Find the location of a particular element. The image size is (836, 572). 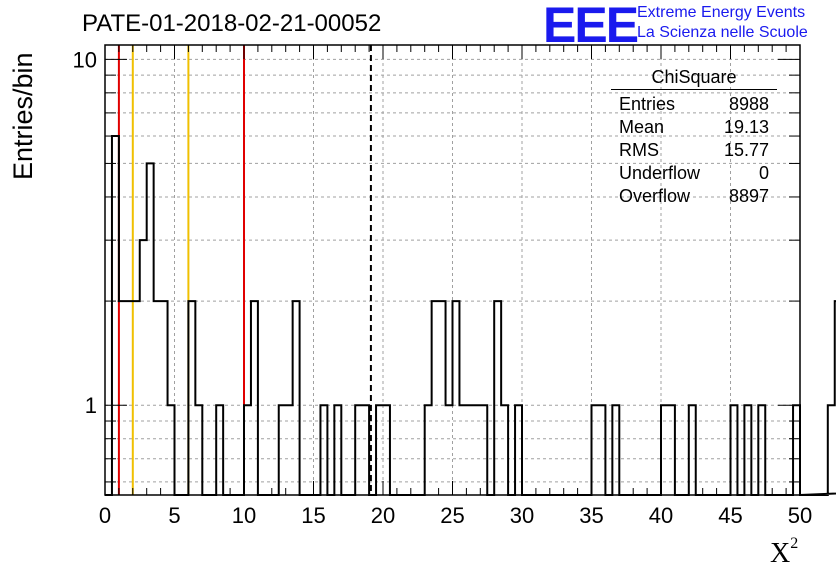

x-tick-label: 40 is located at coordinates (661, 515).